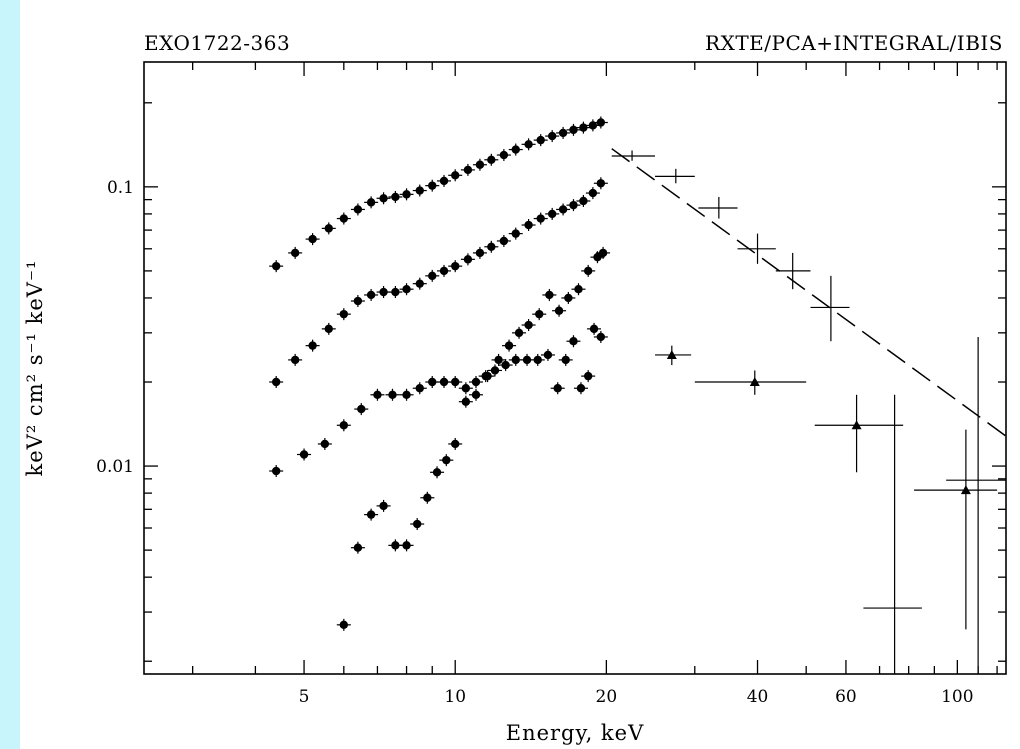 Image resolution: width=1020 pixels, height=749 pixels. What do you see at coordinates (758, 697) in the screenshot?
I see `x-tick-label: 40` at bounding box center [758, 697].